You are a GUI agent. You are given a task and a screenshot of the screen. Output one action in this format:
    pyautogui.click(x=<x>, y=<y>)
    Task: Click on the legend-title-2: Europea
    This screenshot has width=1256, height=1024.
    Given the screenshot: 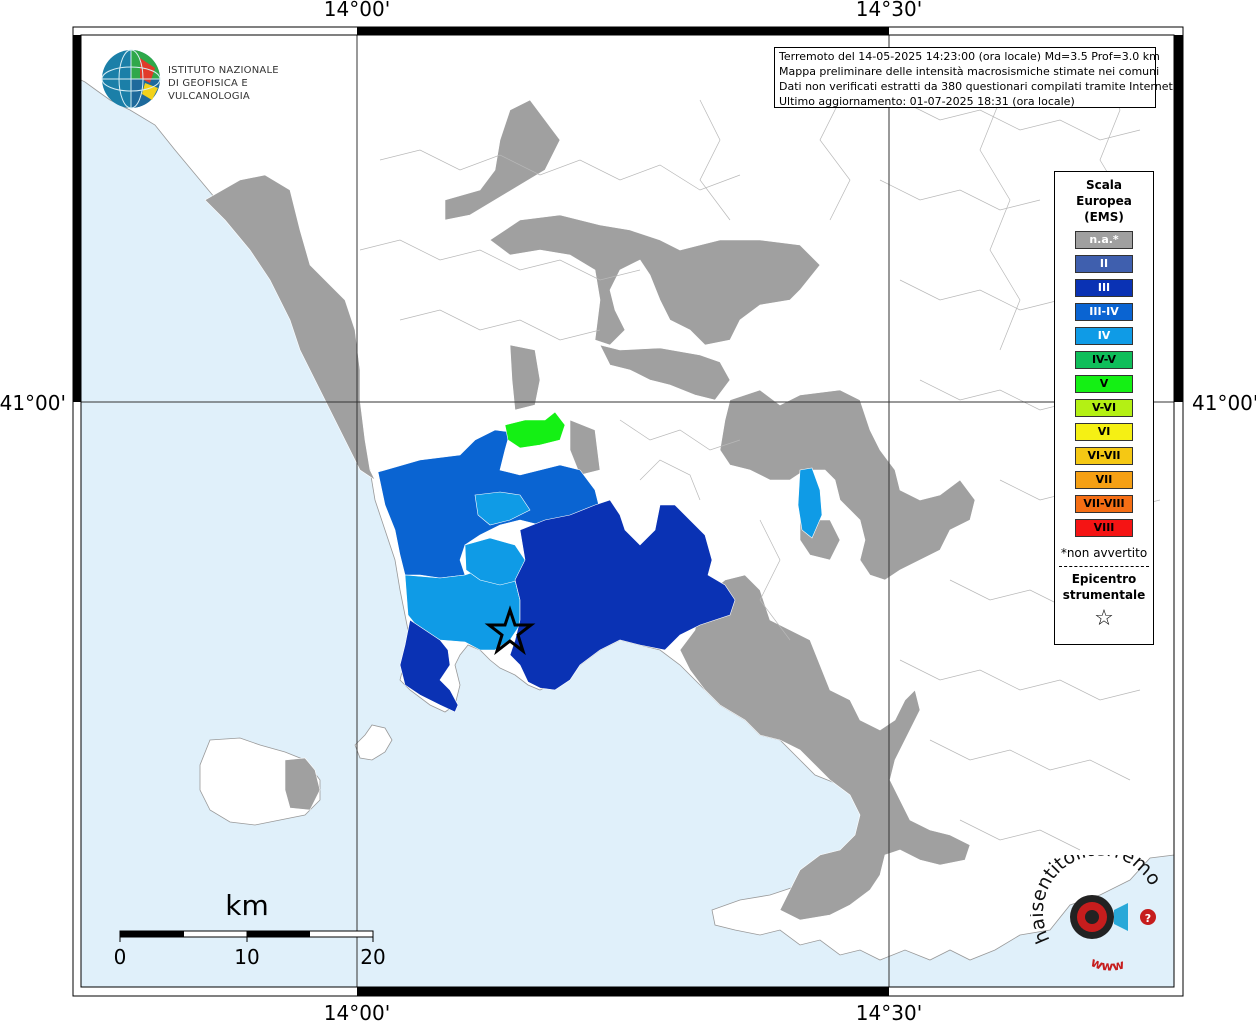 What is the action you would take?
    pyautogui.click(x=1104, y=201)
    